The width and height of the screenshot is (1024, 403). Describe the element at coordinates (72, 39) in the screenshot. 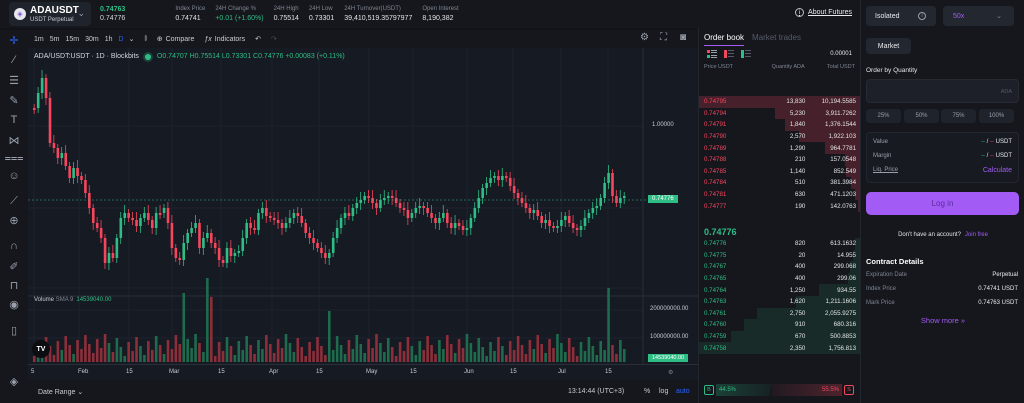

I see `timeframe-15m: 15m` at that location.